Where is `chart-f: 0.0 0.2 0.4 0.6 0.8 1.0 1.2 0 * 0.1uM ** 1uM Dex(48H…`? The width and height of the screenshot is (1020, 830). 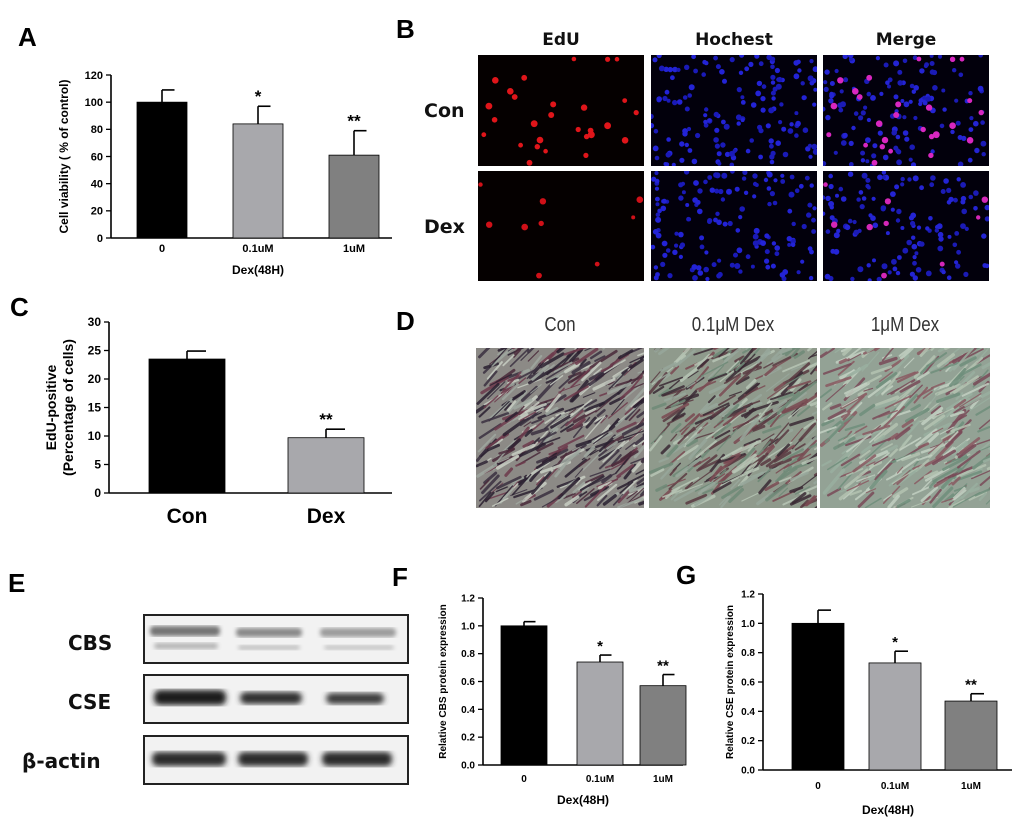
chart-f: 0.0 0.2 0.4 0.6 0.8 1.0 1.2 0 * 0.1uM ** 1uM Dex(48H… is located at coordinates (562, 700).